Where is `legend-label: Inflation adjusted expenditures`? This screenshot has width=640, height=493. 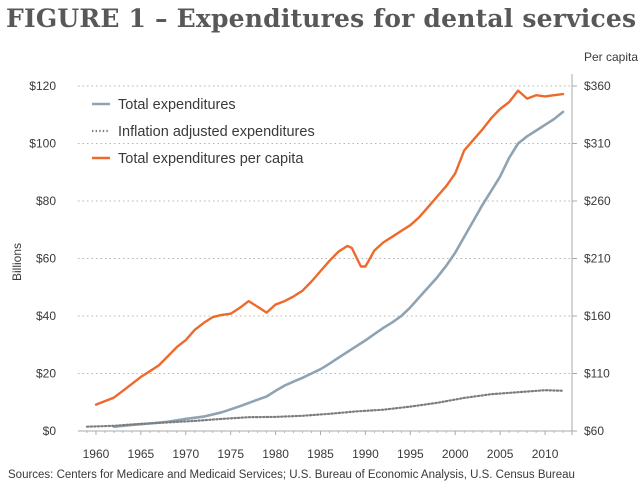 legend-label: Inflation adjusted expenditures is located at coordinates (216, 132).